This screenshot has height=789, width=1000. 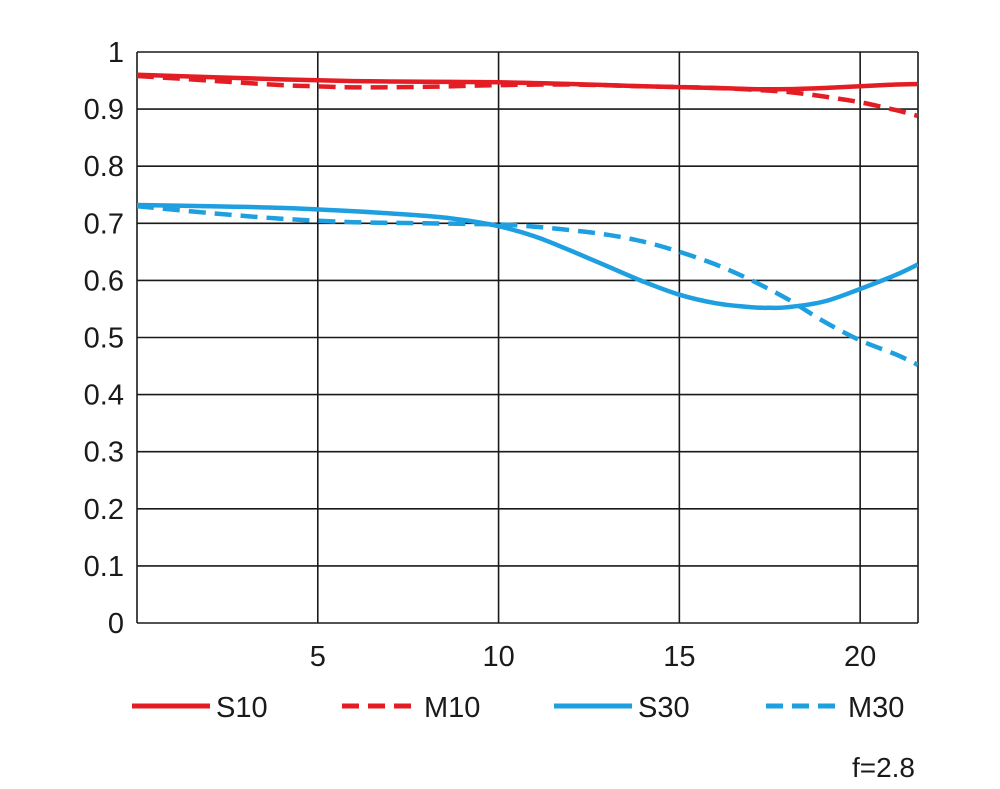 What do you see at coordinates (318, 657) in the screenshot?
I see `x-tick-label: 5` at bounding box center [318, 657].